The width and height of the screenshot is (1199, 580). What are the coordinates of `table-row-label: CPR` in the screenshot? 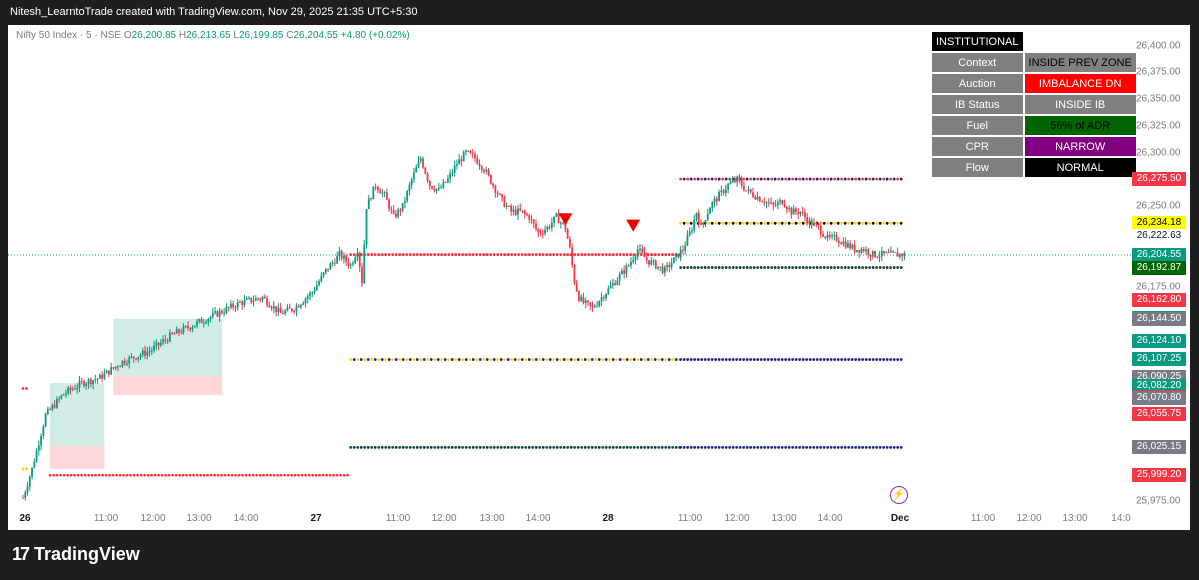 It's located at (977, 146).